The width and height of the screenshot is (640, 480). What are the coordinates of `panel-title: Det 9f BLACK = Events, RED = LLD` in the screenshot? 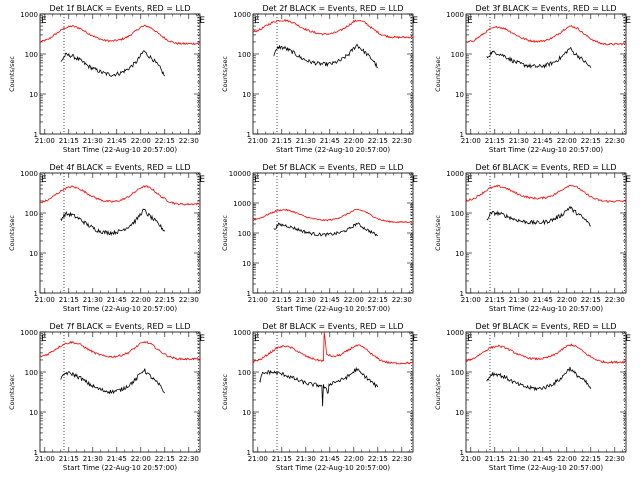 It's located at (545, 326).